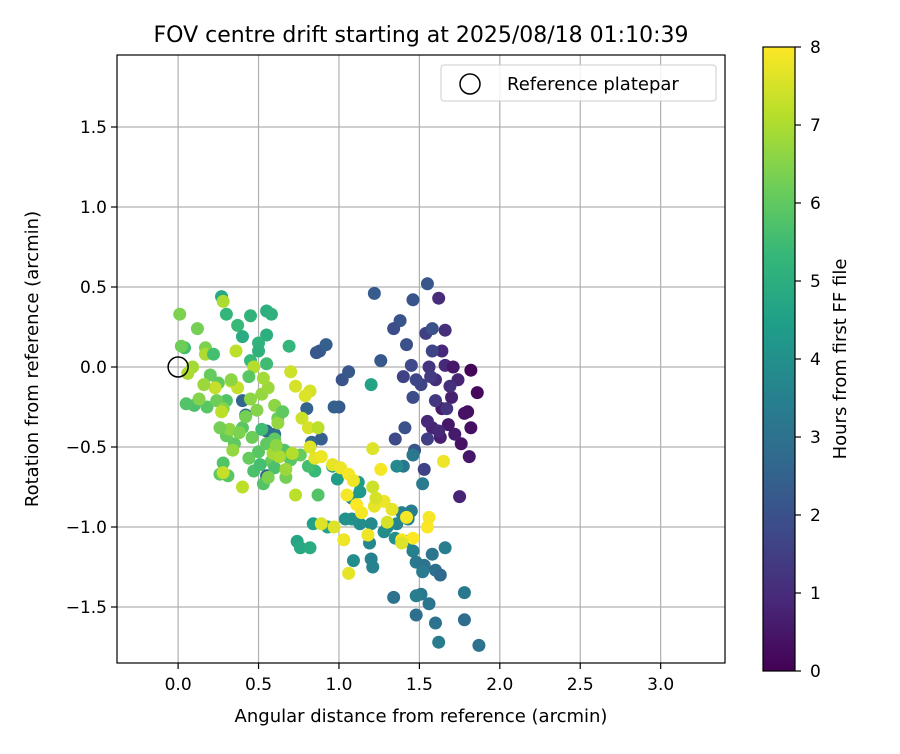 The width and height of the screenshot is (900, 754). I want to click on y-tick-label: −0.5, so click(86, 448).